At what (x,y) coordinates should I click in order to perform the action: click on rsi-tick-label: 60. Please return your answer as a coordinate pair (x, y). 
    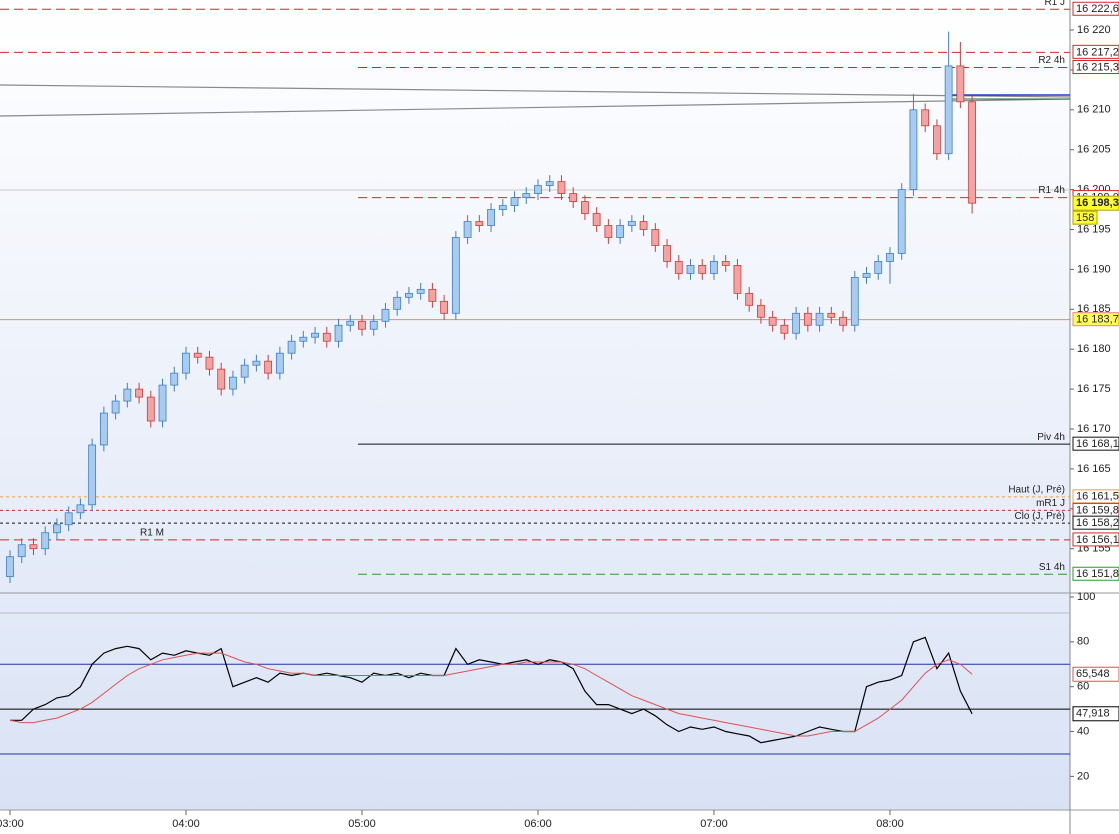
    Looking at the image, I should click on (1083, 687).